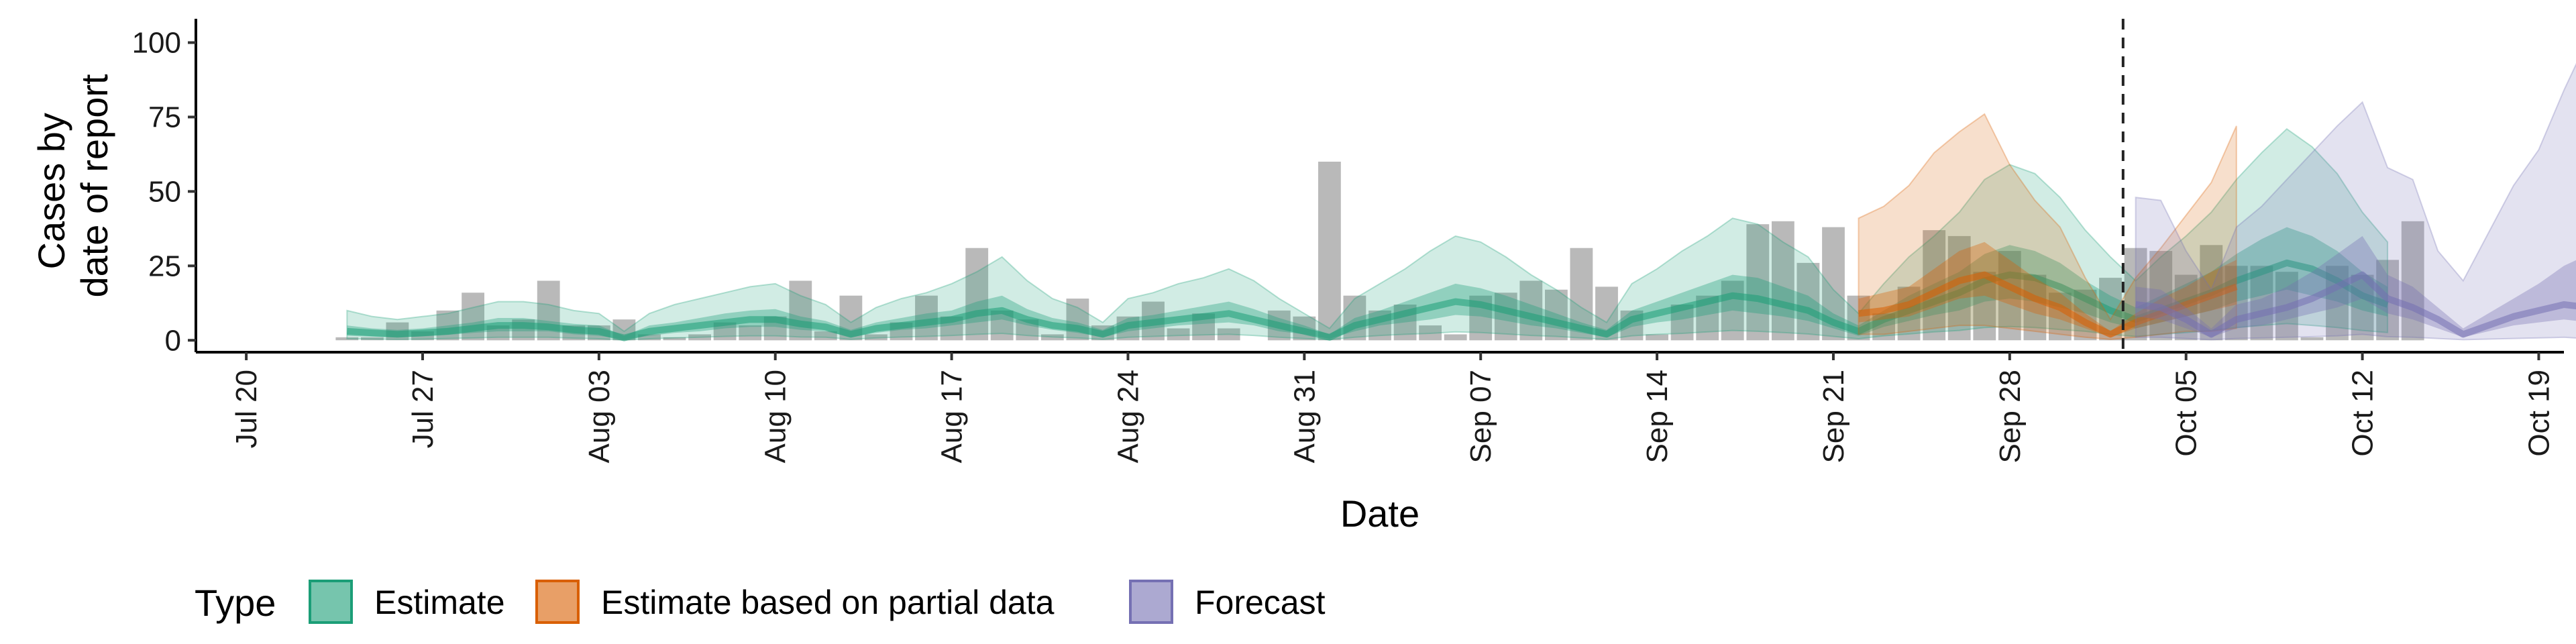 This screenshot has width=2576, height=644. I want to click on y-axis-title: Cases by date of report, so click(72, 186).